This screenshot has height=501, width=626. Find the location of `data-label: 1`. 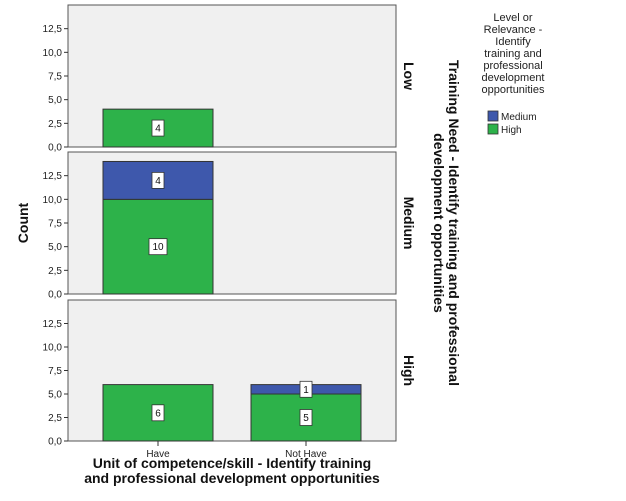

data-label: 1 is located at coordinates (306, 390).